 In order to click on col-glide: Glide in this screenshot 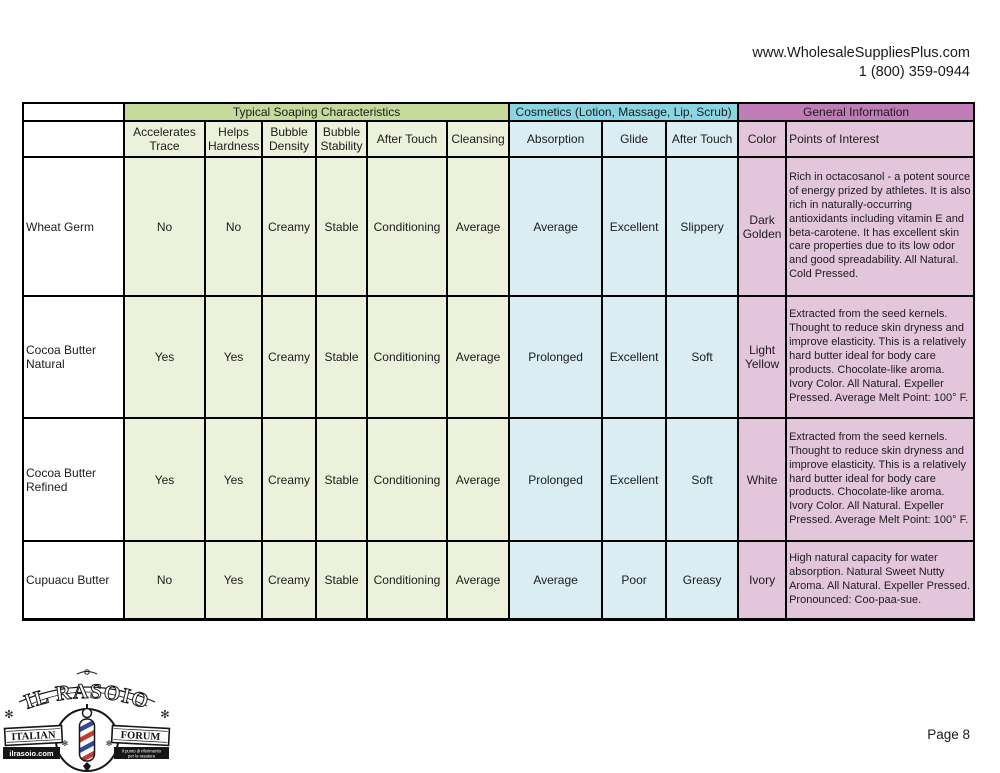, I will do `click(634, 139)`.